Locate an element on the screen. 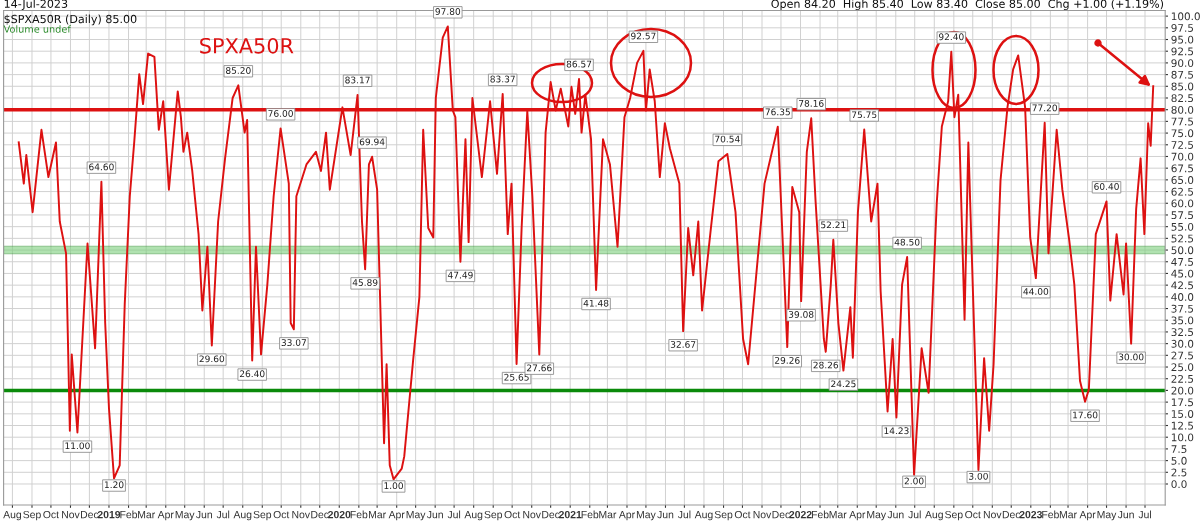  x-tick-label: 2022 is located at coordinates (800, 514).